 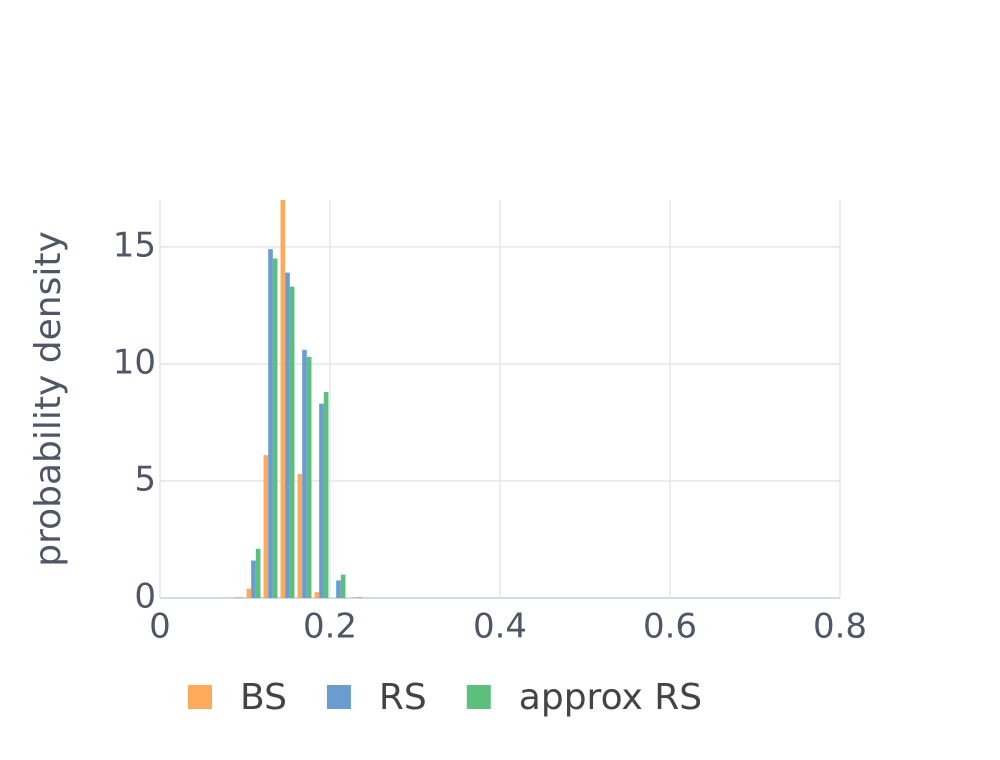 What do you see at coordinates (134, 245) in the screenshot?
I see `y-tick-label: 15` at bounding box center [134, 245].